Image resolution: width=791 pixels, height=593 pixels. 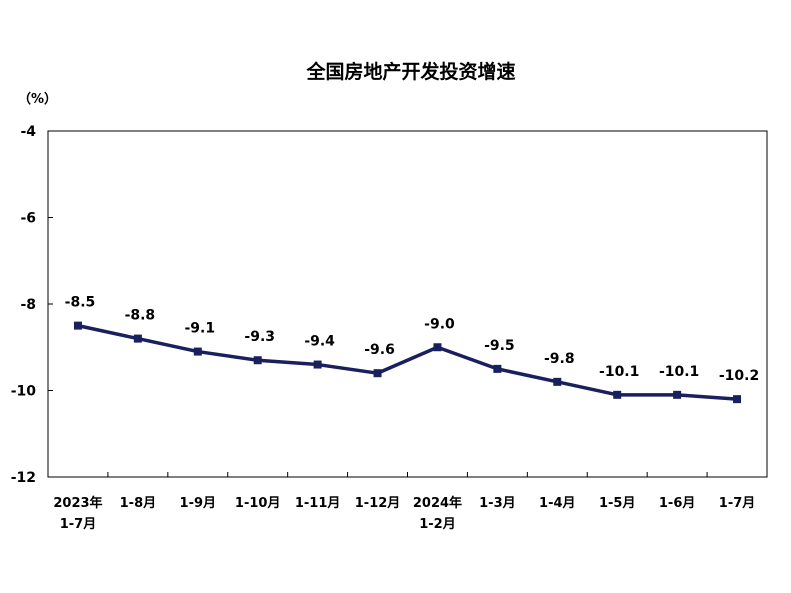 What do you see at coordinates (617, 503) in the screenshot?
I see `x-tick-label: 1-5月` at bounding box center [617, 503].